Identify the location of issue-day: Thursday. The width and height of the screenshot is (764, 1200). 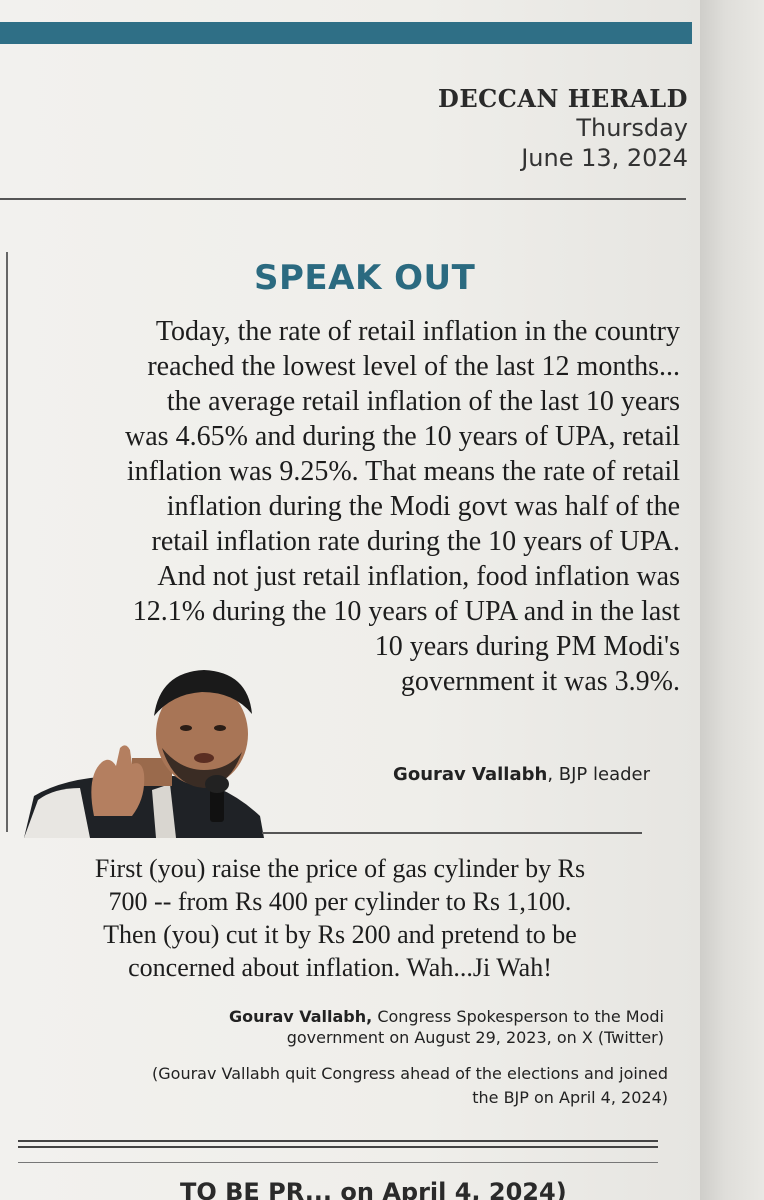
(632, 128).